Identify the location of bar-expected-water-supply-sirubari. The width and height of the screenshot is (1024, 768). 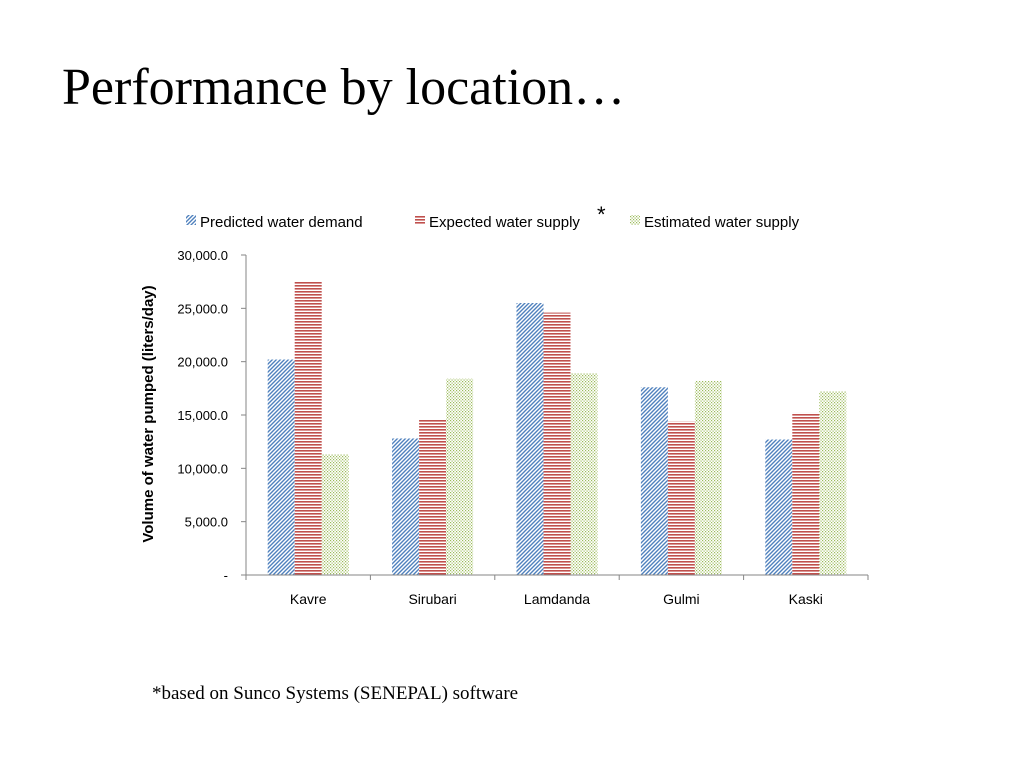
(433, 497).